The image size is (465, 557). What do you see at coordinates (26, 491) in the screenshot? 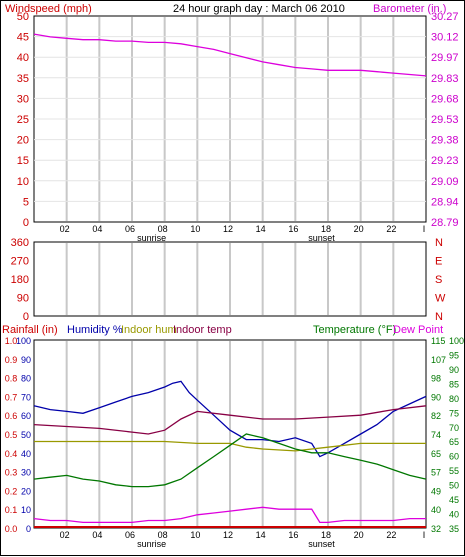
I see `humidity-tick-label: 20` at bounding box center [26, 491].